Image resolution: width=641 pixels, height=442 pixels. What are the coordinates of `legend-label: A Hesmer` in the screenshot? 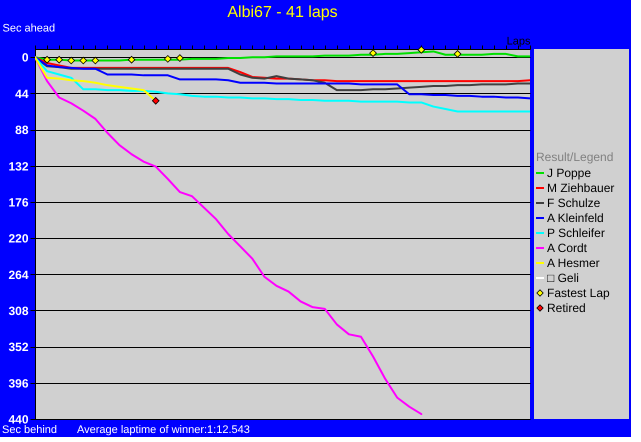 It's located at (573, 263).